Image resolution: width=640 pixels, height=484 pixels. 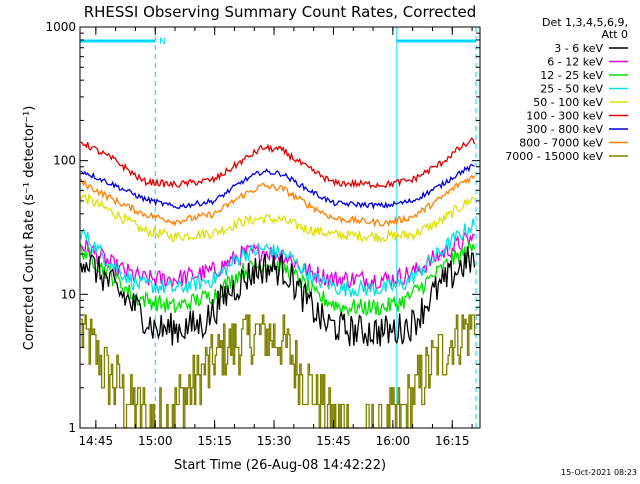 I want to click on series-line-3-6-keV, so click(x=278, y=296).